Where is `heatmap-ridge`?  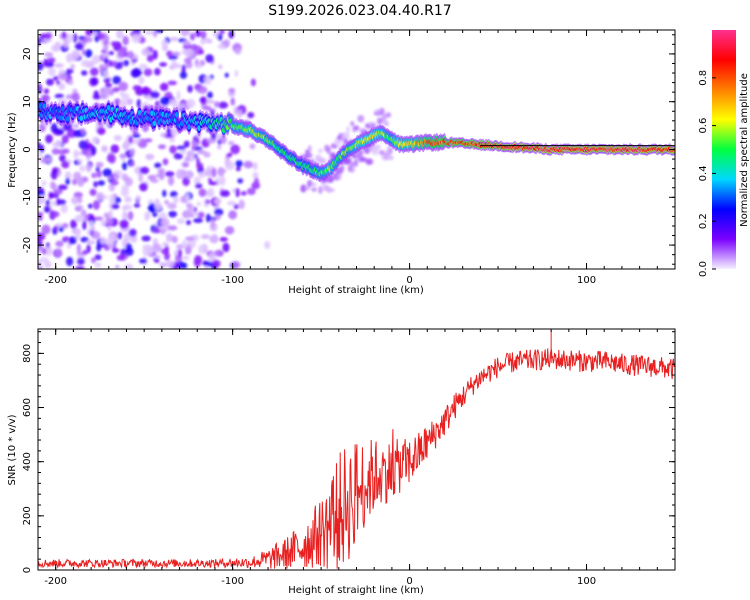 heatmap-ridge is located at coordinates (356, 139).